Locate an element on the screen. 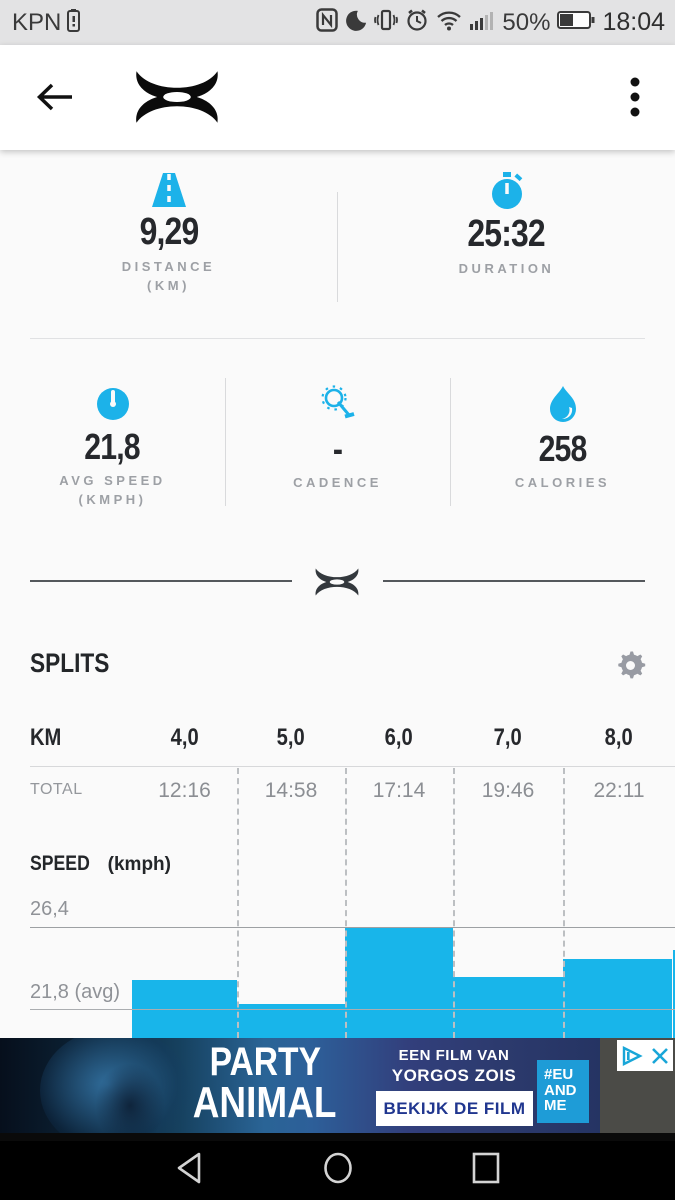  ad-close-icon is located at coordinates (660, 1056).